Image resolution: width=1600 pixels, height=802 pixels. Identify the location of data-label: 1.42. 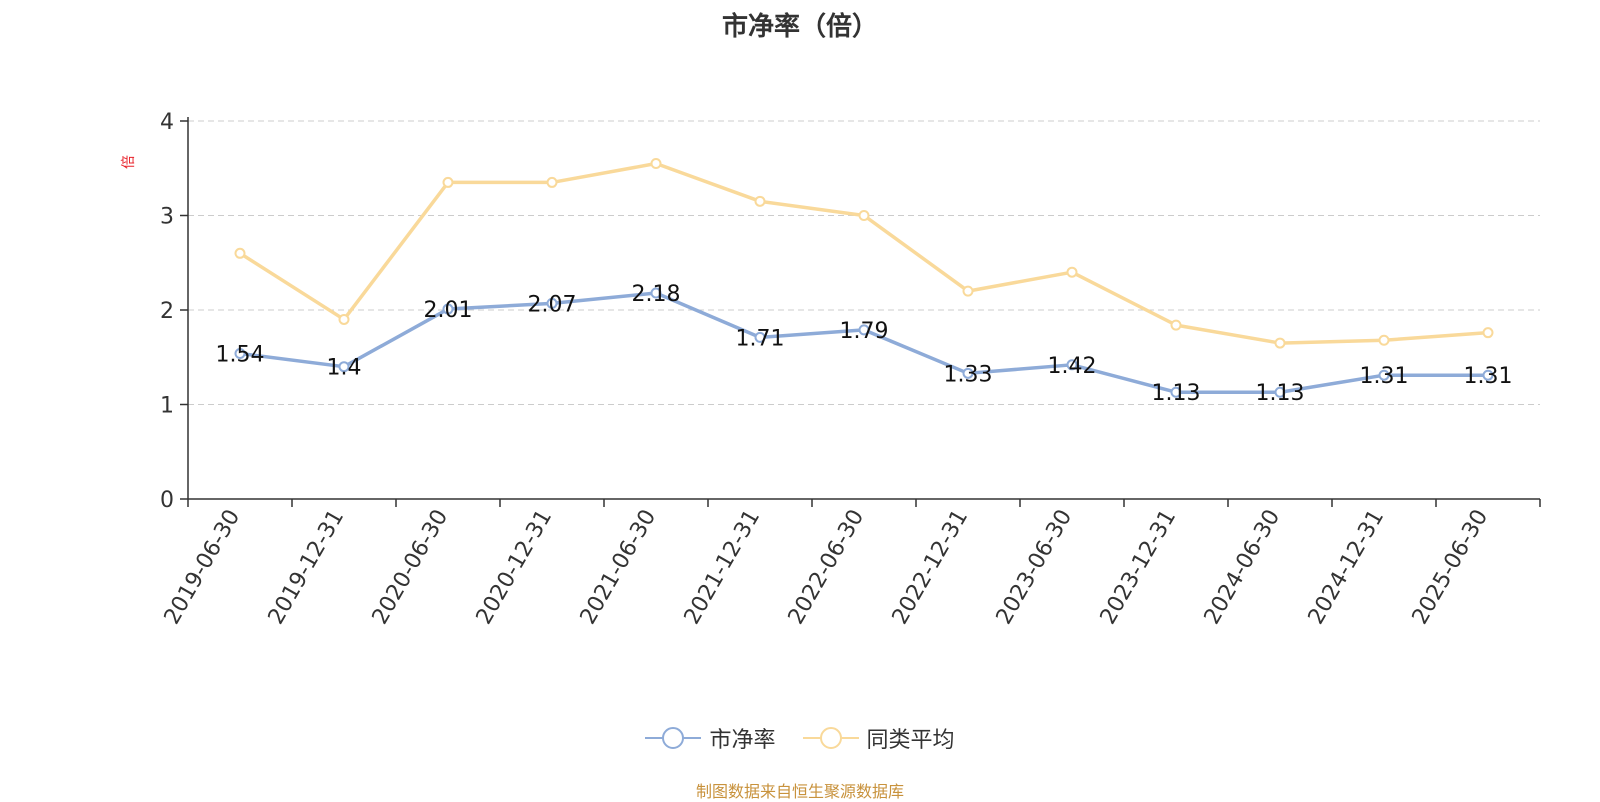
(1072, 366).